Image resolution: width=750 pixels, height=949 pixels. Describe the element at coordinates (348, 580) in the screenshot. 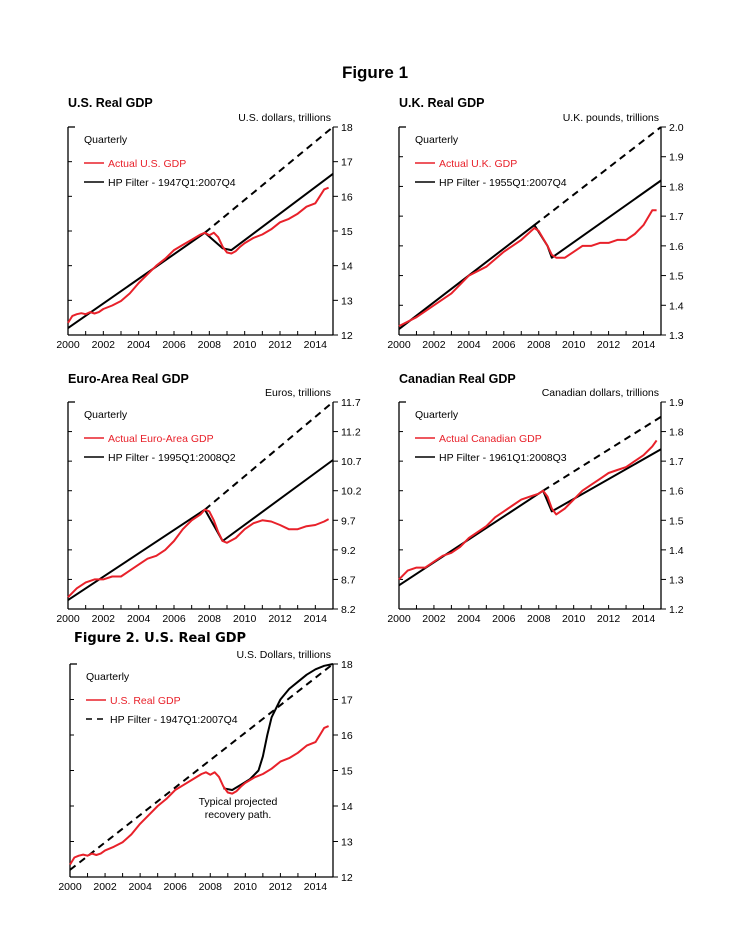

I see `y-tick-label: 8.7` at that location.